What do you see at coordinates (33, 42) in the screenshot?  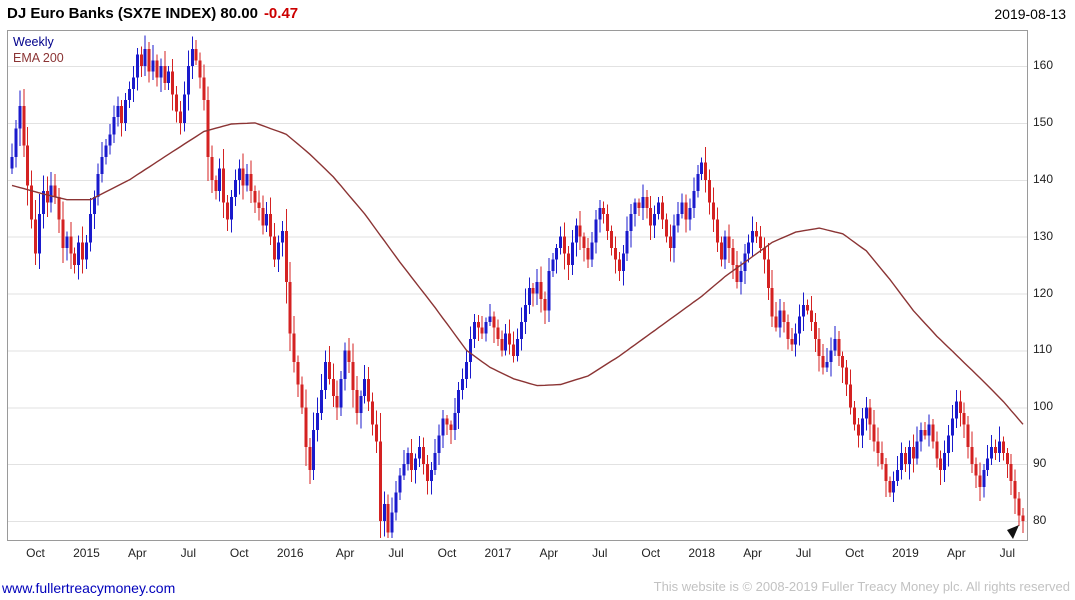 I see `legend-series-label: Weekly` at bounding box center [33, 42].